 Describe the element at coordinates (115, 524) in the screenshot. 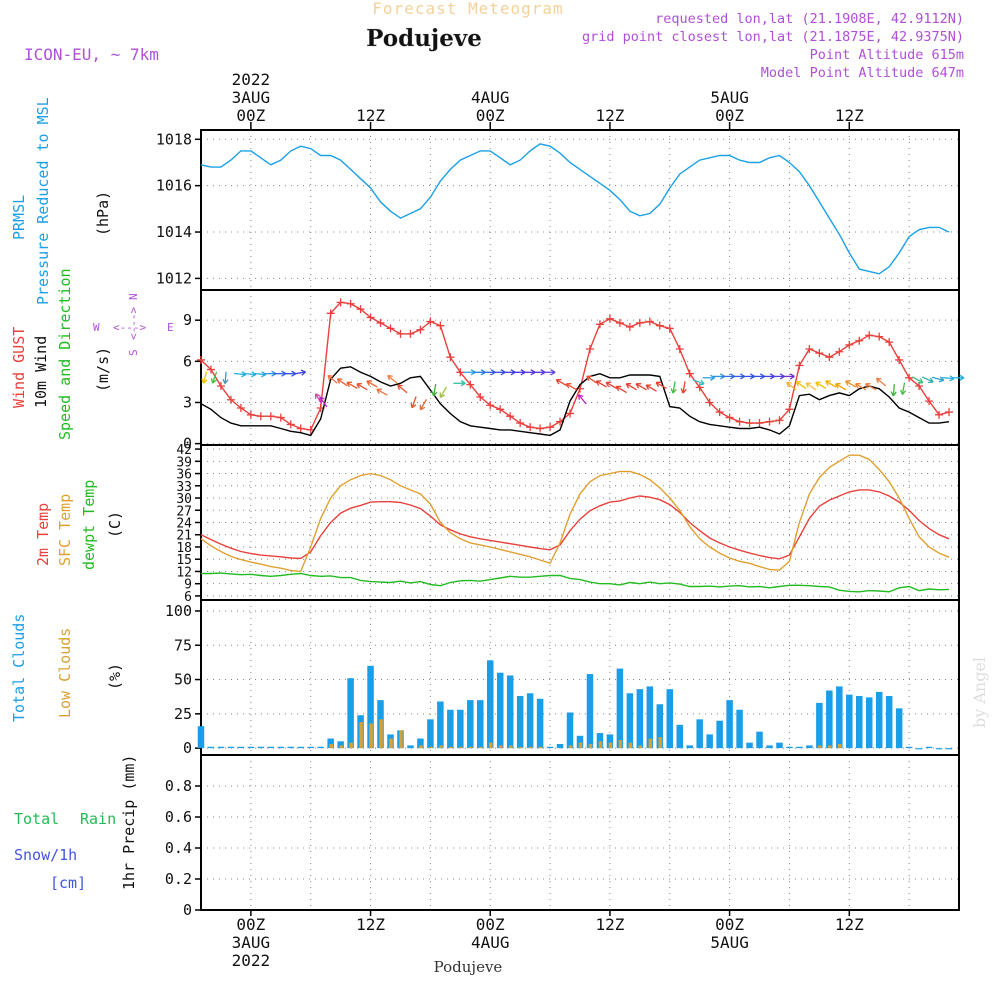

I see `temp-unit: (C)` at that location.